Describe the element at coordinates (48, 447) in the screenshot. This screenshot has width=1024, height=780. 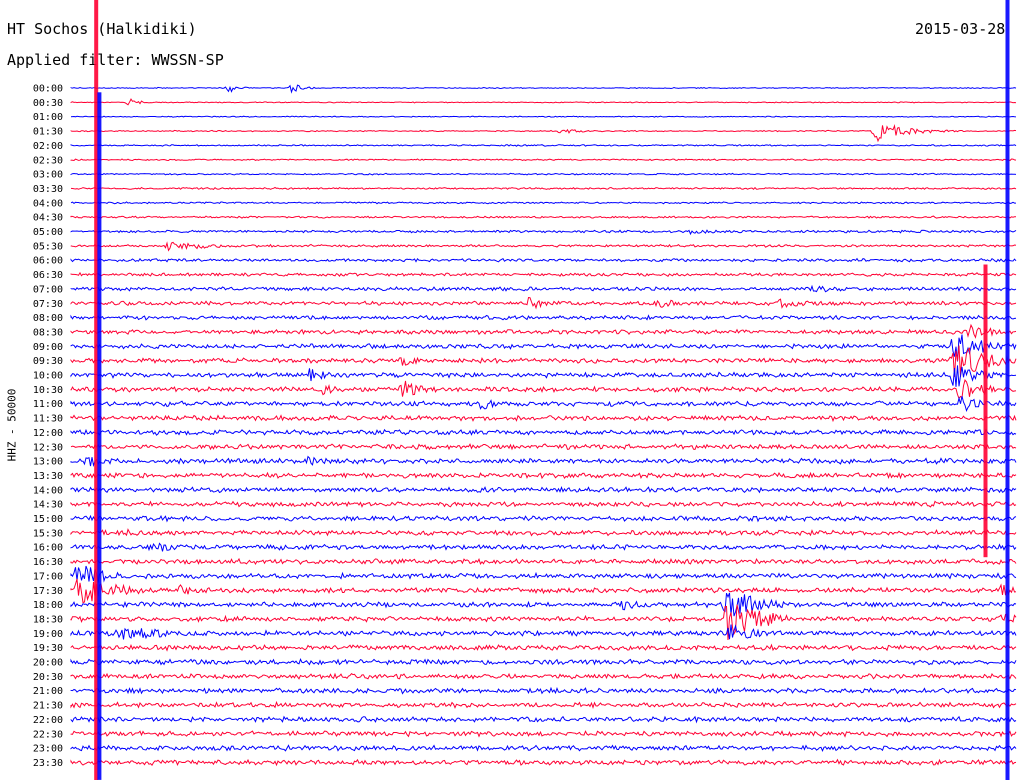
I see `time-label: 12:30` at that location.